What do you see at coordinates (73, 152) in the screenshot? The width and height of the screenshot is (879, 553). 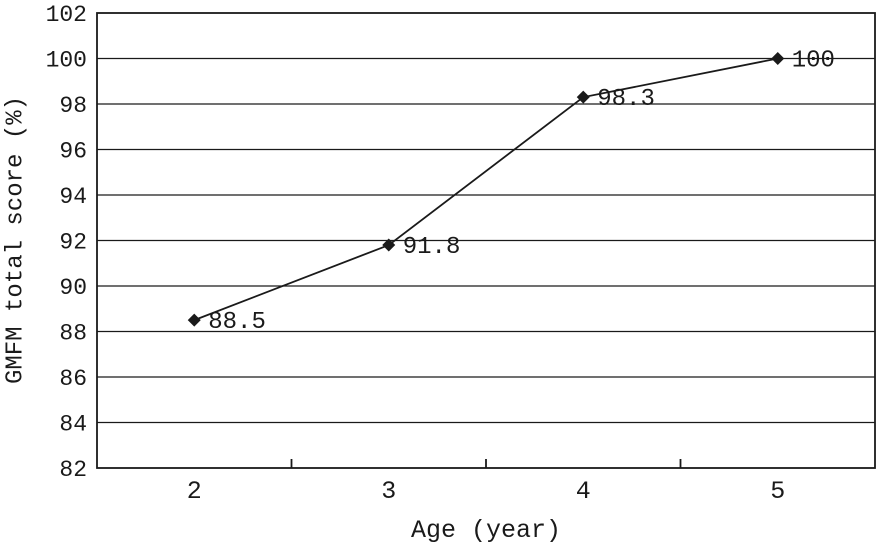 I see `y-tick-label: 96` at bounding box center [73, 152].